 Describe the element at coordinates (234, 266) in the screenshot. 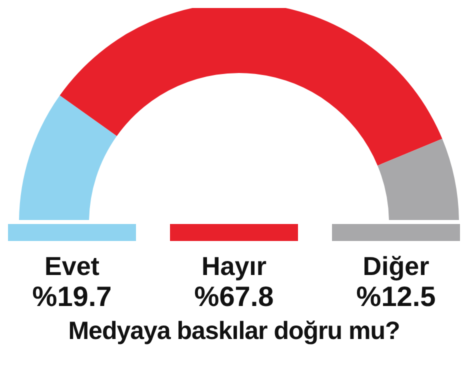

I see `legend-label: Hayır` at that location.